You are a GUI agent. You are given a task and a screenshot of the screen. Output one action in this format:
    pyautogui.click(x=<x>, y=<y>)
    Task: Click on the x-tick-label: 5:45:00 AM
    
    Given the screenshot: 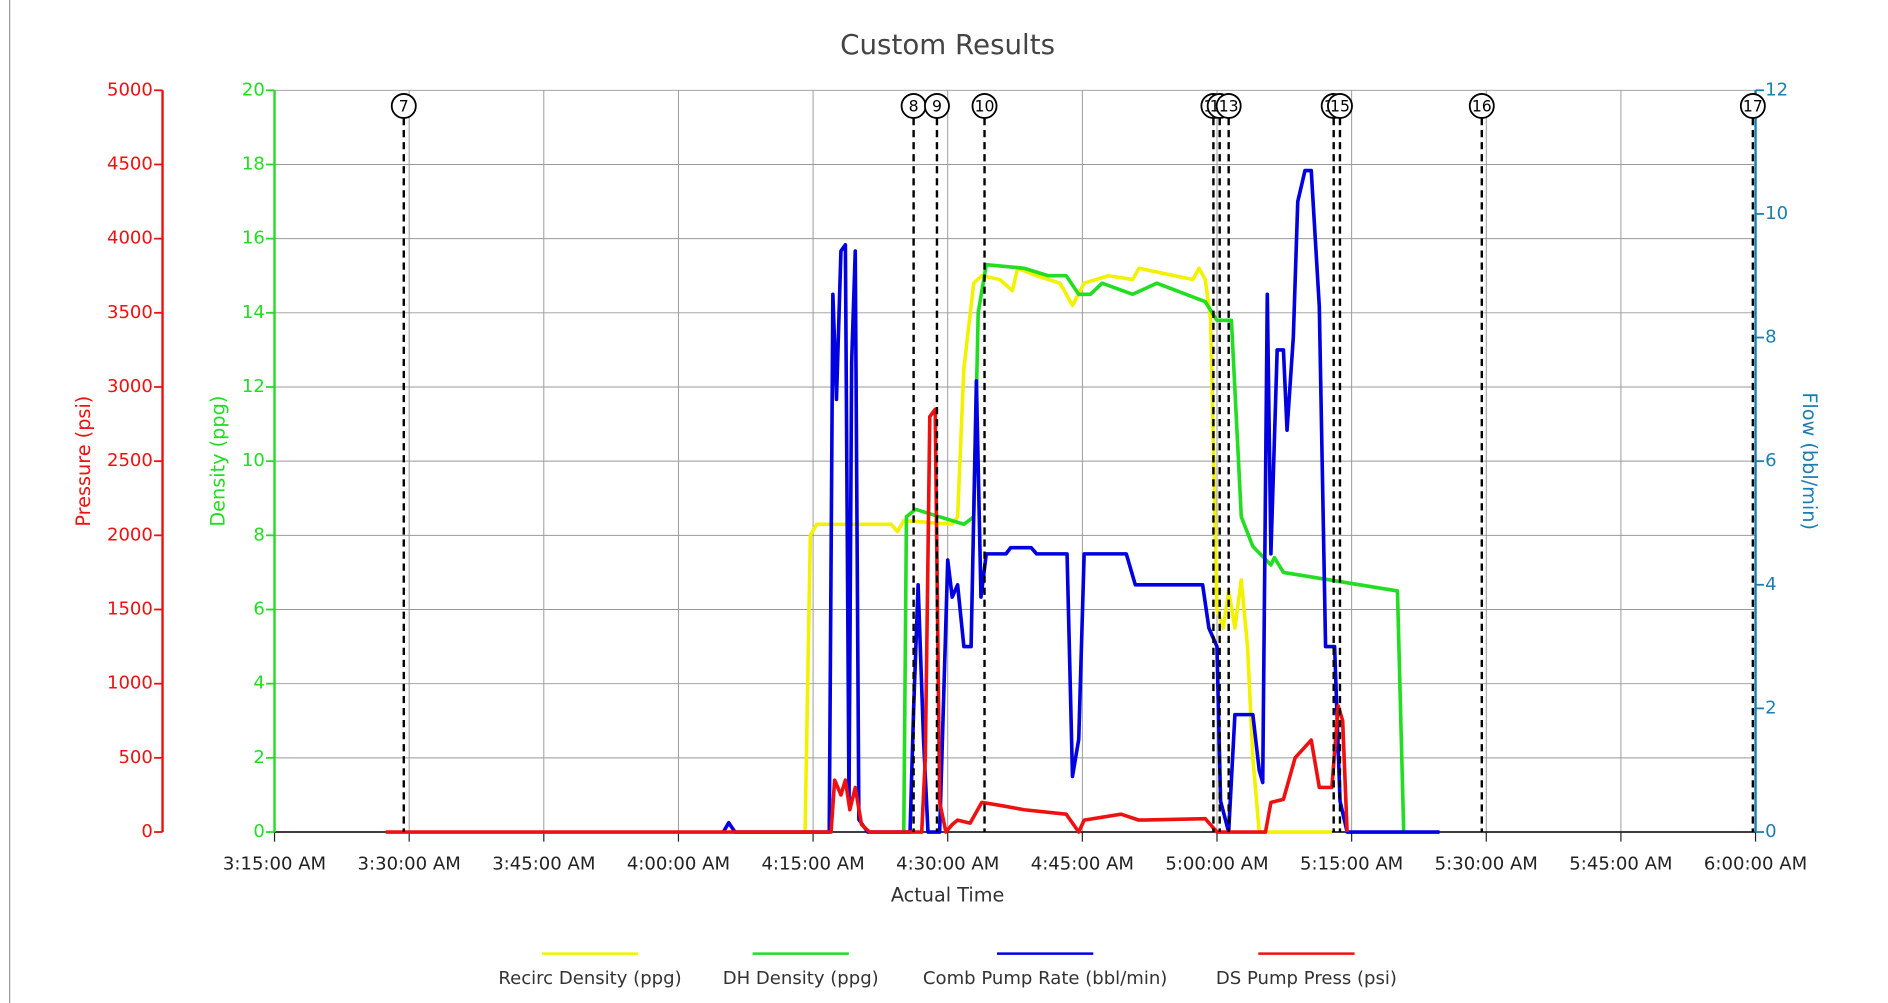 What is the action you would take?
    pyautogui.click(x=1620, y=864)
    